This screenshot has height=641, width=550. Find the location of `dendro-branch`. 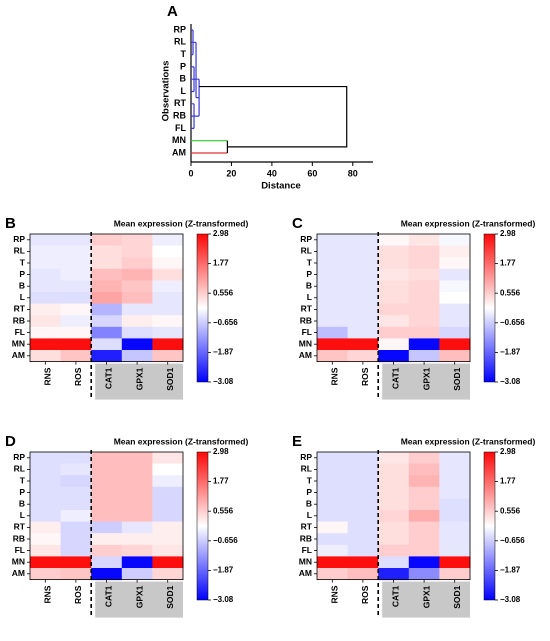

dendro-branch is located at coordinates (273, 116).